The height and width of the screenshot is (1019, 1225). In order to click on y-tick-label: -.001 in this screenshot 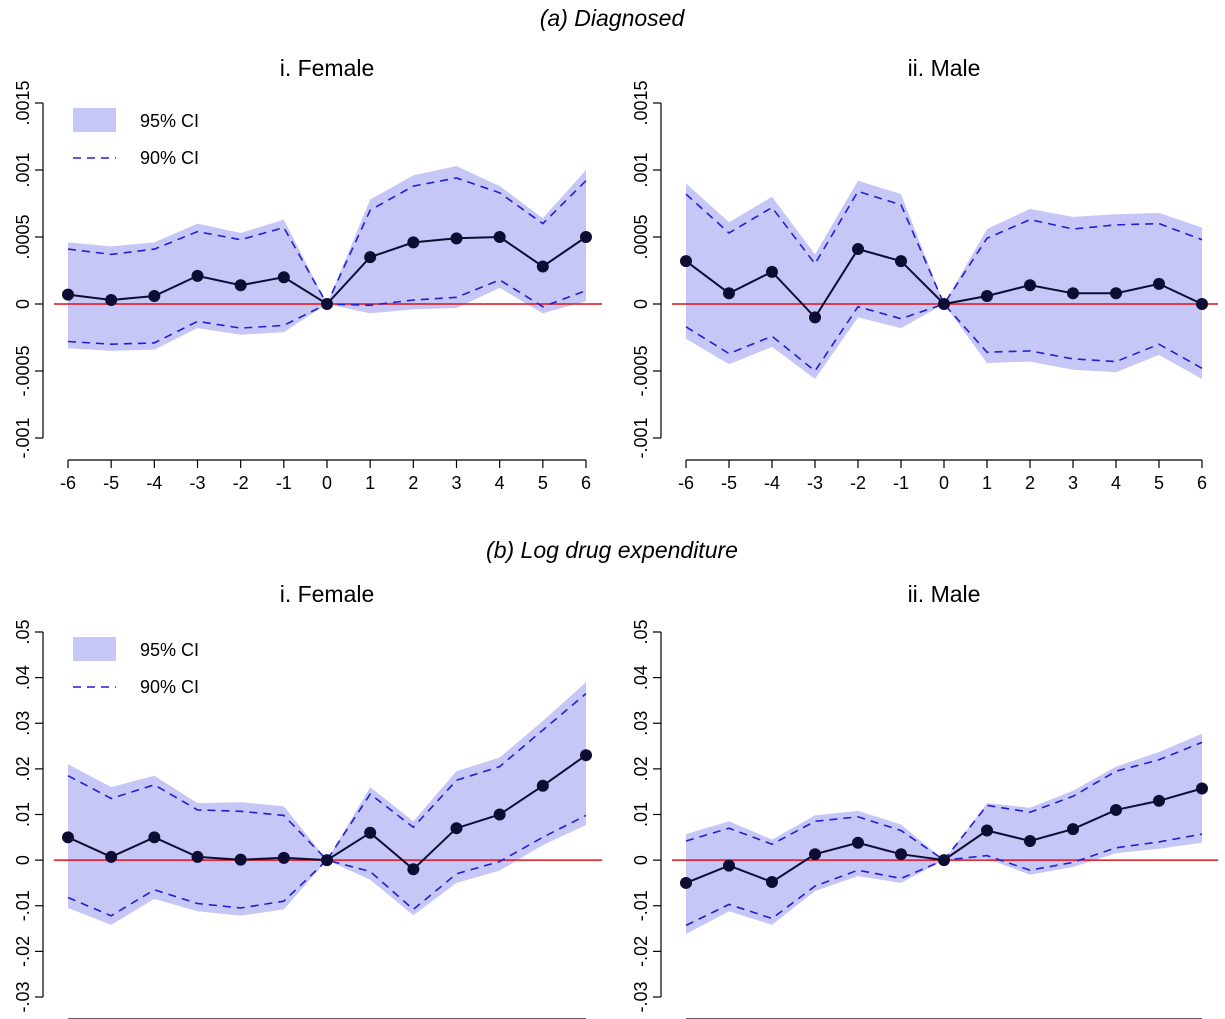, I will do `click(641, 437)`.